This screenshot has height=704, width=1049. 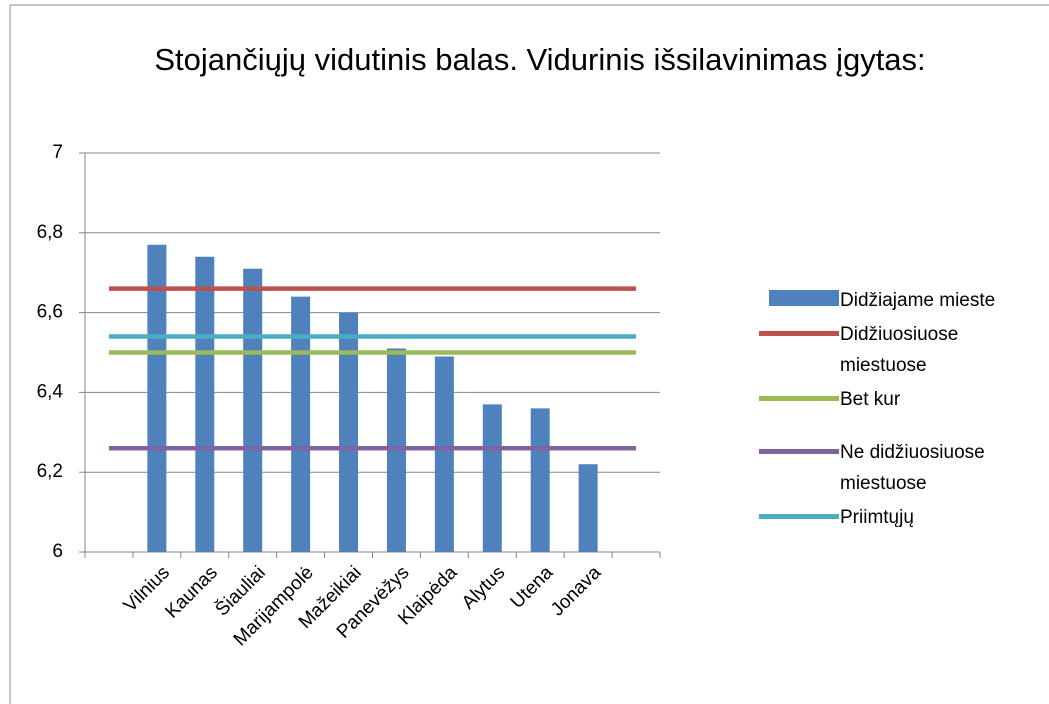 What do you see at coordinates (877, 517) in the screenshot?
I see `legend-label: Priimtųjų` at bounding box center [877, 517].